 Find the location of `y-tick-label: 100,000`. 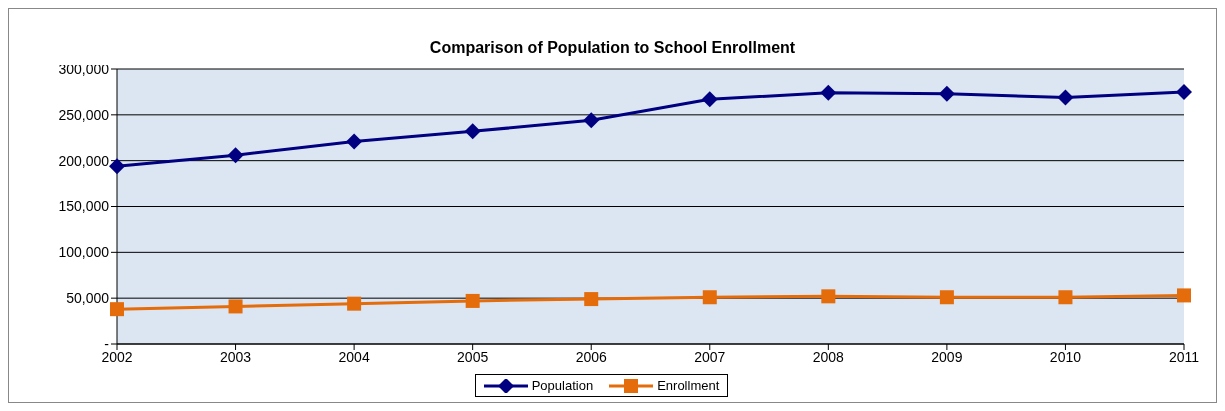

y-tick-label: 100,000 is located at coordinates (84, 252).